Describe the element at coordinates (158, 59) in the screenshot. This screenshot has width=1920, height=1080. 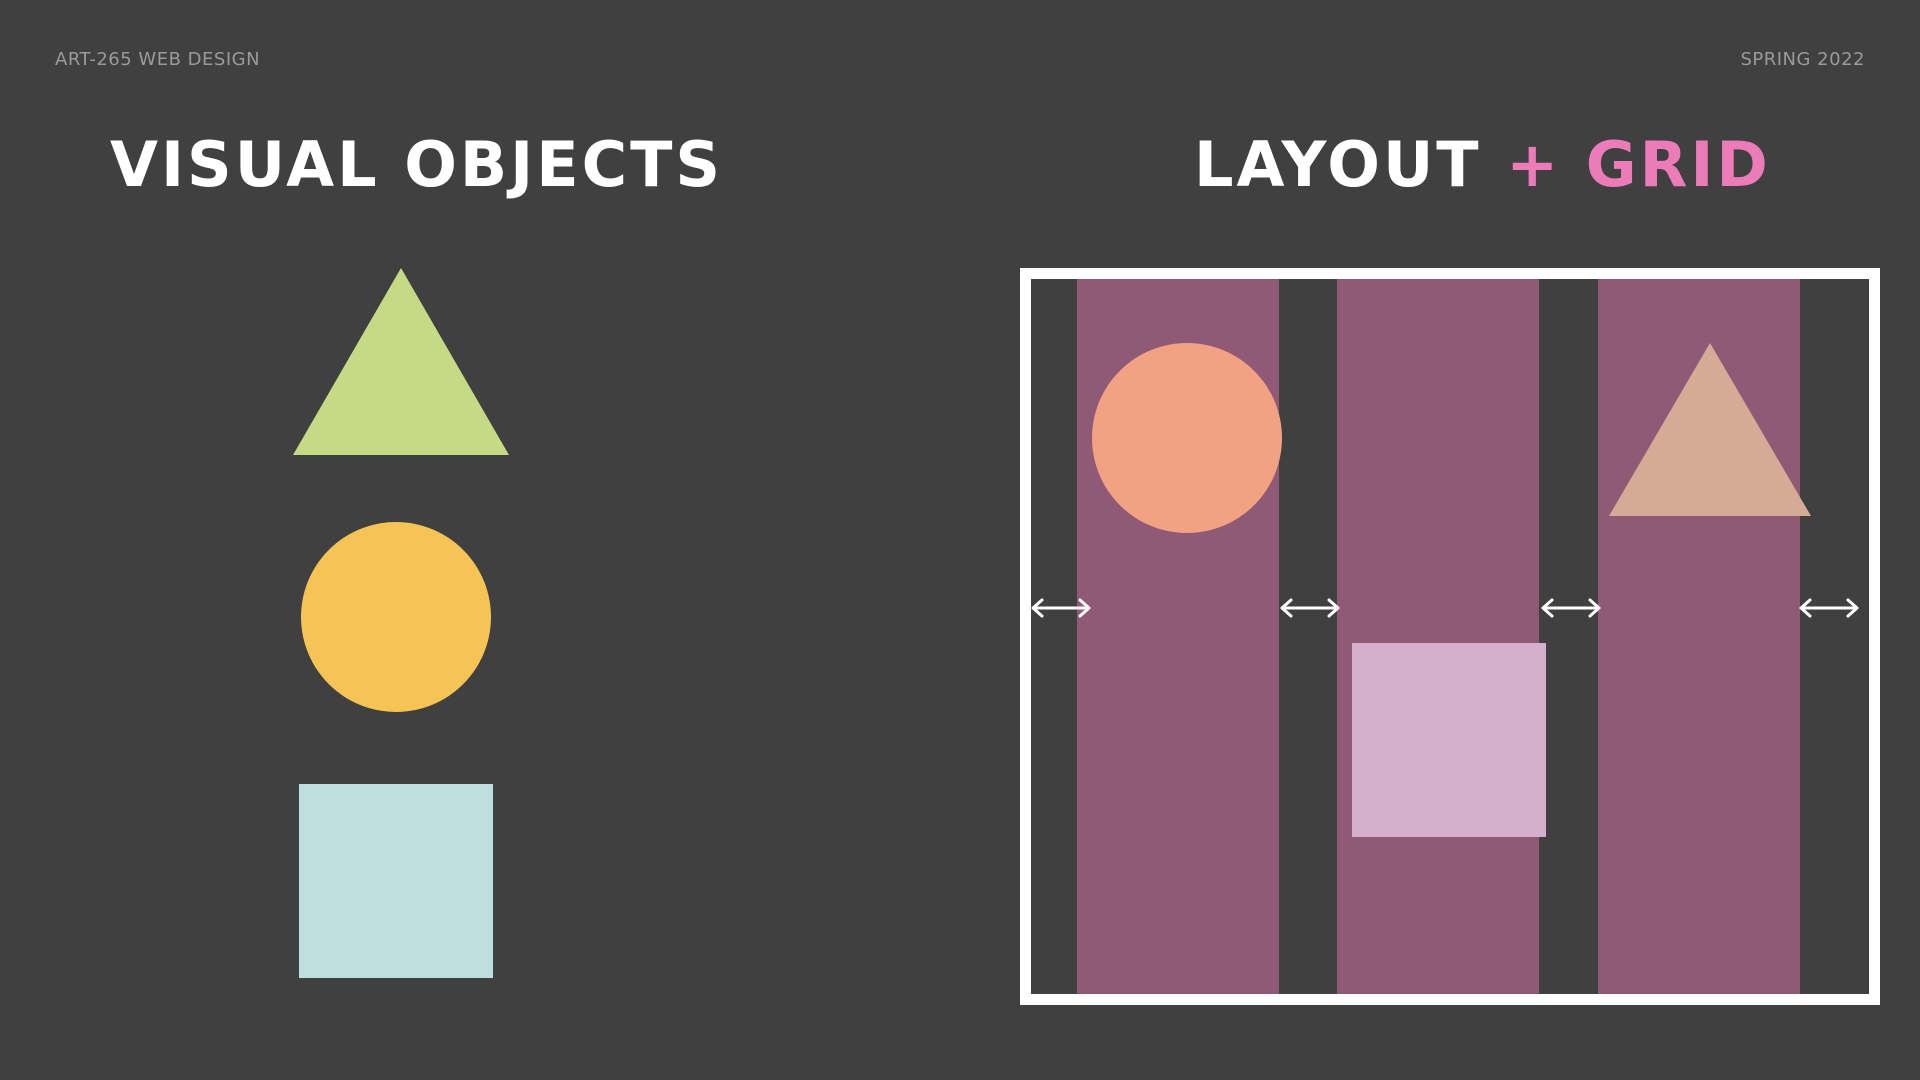
I see `course-label: ART-265 WEB DESIGN` at that location.